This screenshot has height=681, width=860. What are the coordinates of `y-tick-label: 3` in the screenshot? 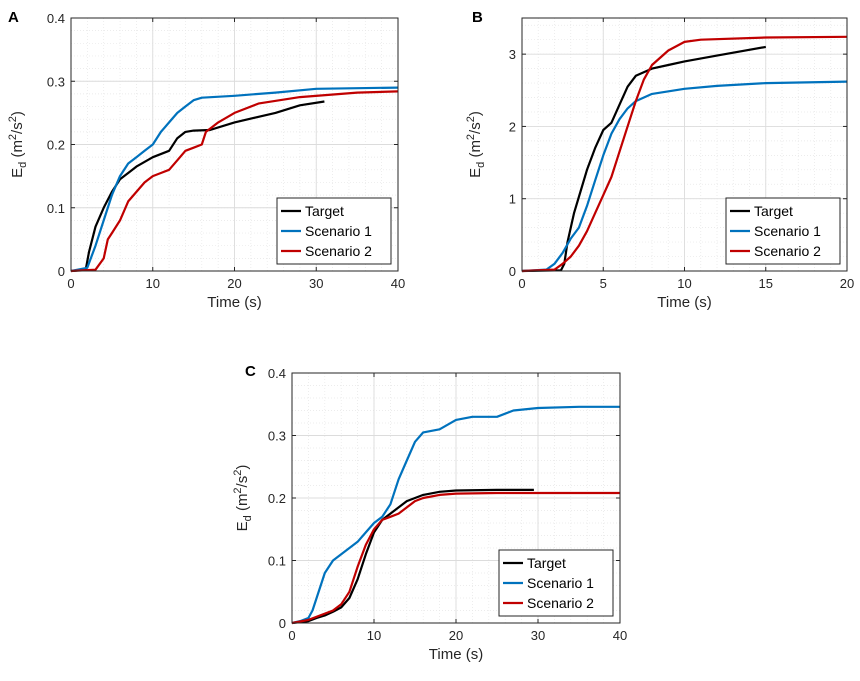 It's located at (512, 54).